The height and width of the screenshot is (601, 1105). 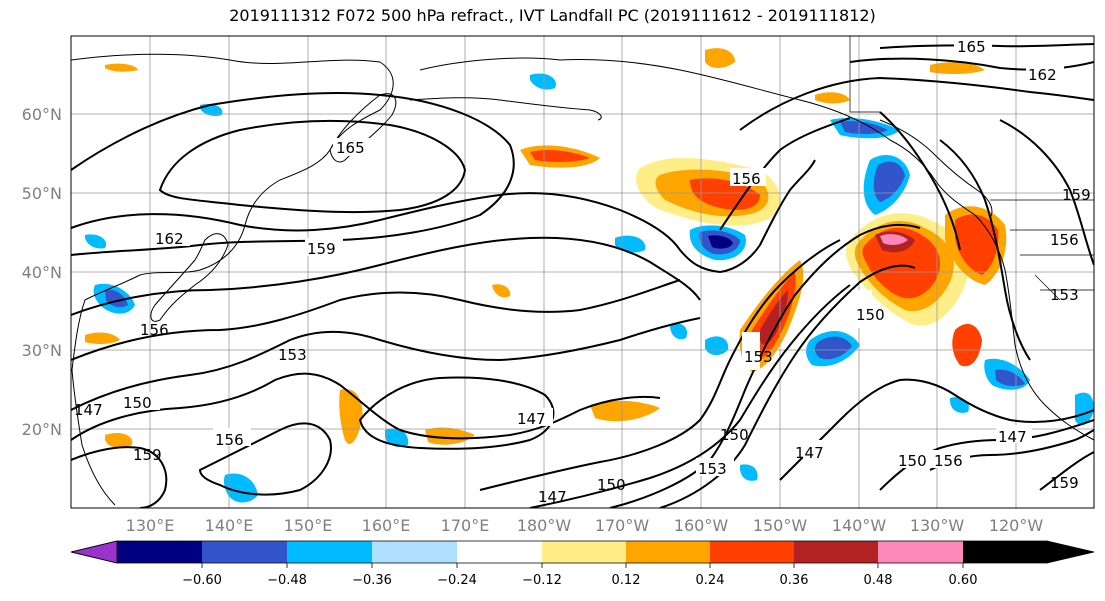 I want to click on contour-159-ne, so click(x=1046, y=192).